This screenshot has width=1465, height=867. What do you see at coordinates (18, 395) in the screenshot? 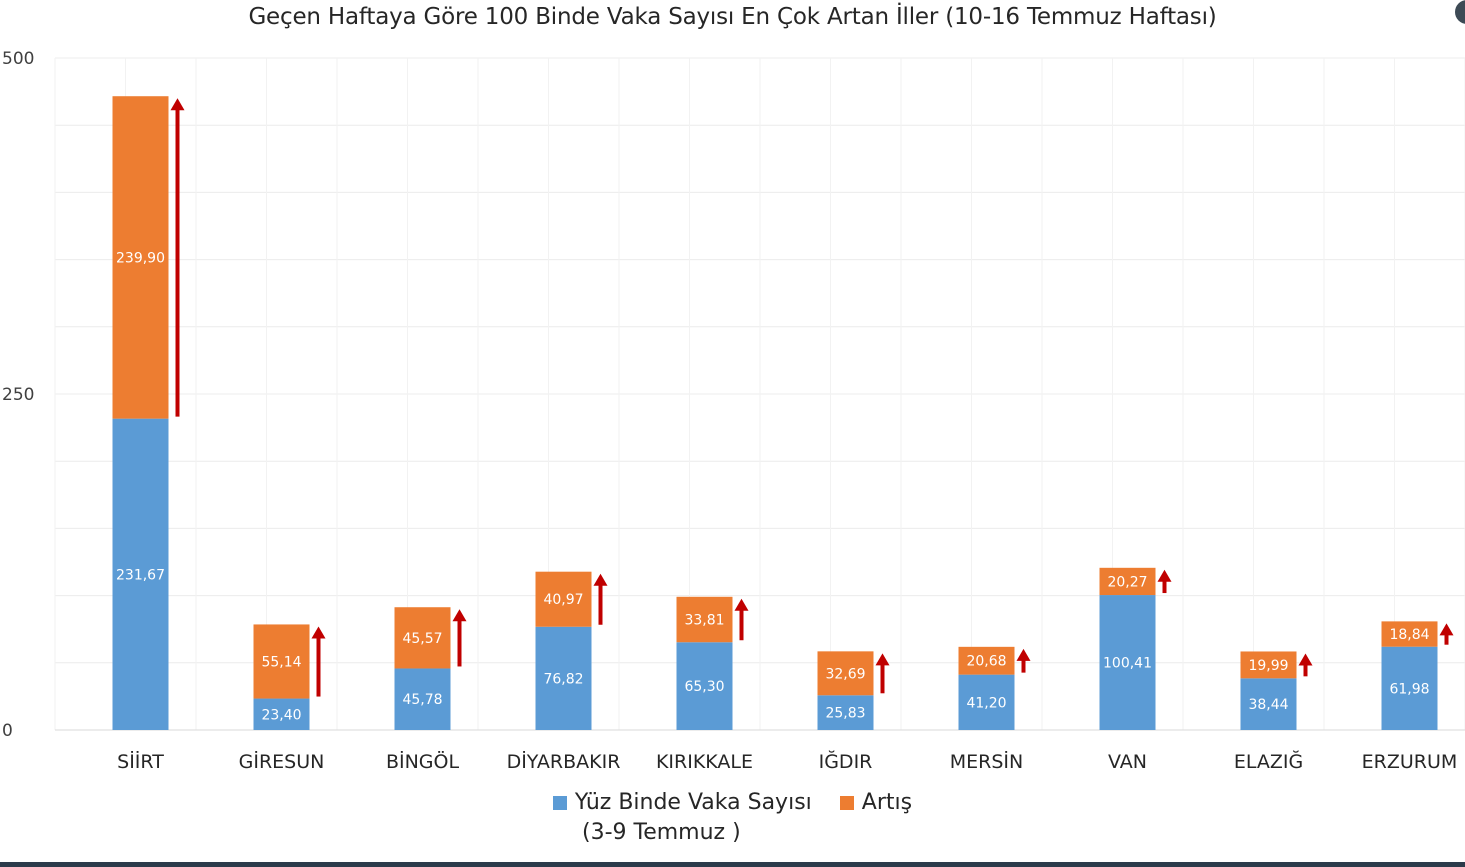
I see `y-tick-label: 250` at bounding box center [18, 395].